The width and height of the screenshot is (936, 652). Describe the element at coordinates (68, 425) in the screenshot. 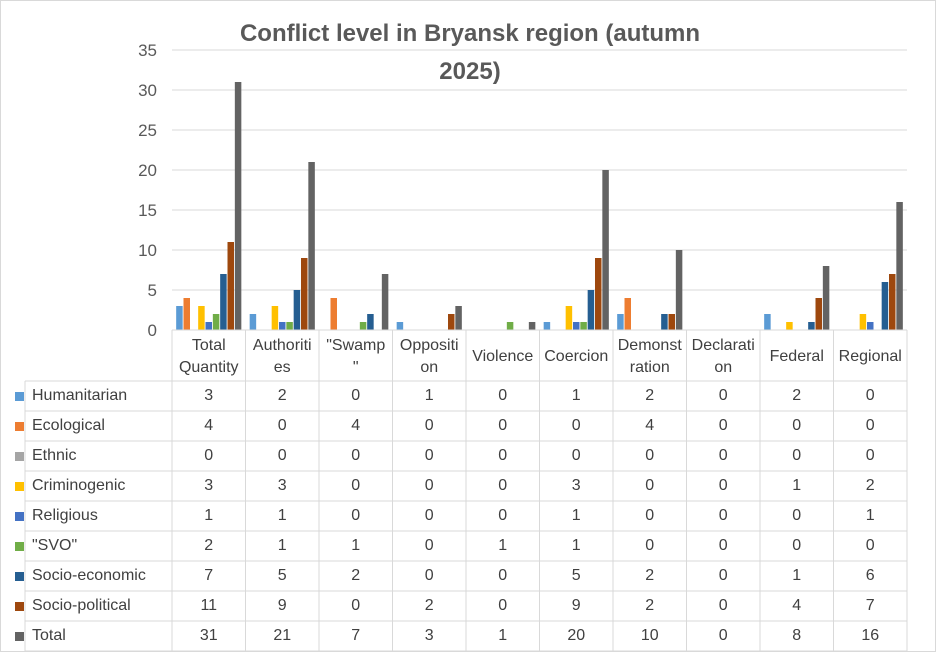

I see `legend-label: Ecological` at that location.